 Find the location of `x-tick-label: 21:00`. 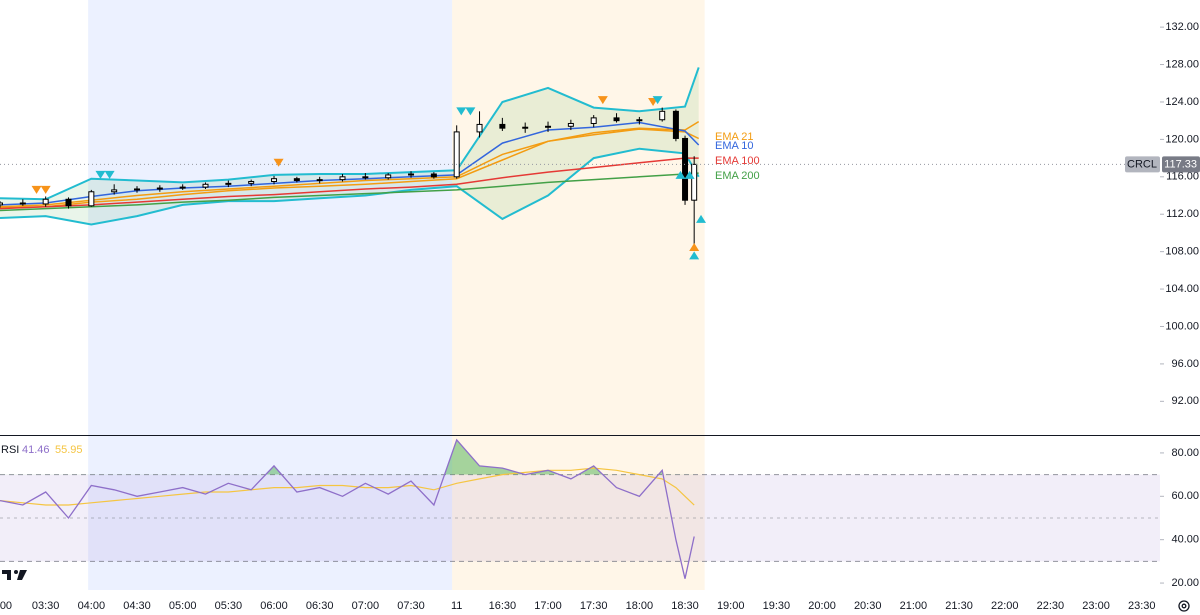

x-tick-label: 21:00 is located at coordinates (914, 606).